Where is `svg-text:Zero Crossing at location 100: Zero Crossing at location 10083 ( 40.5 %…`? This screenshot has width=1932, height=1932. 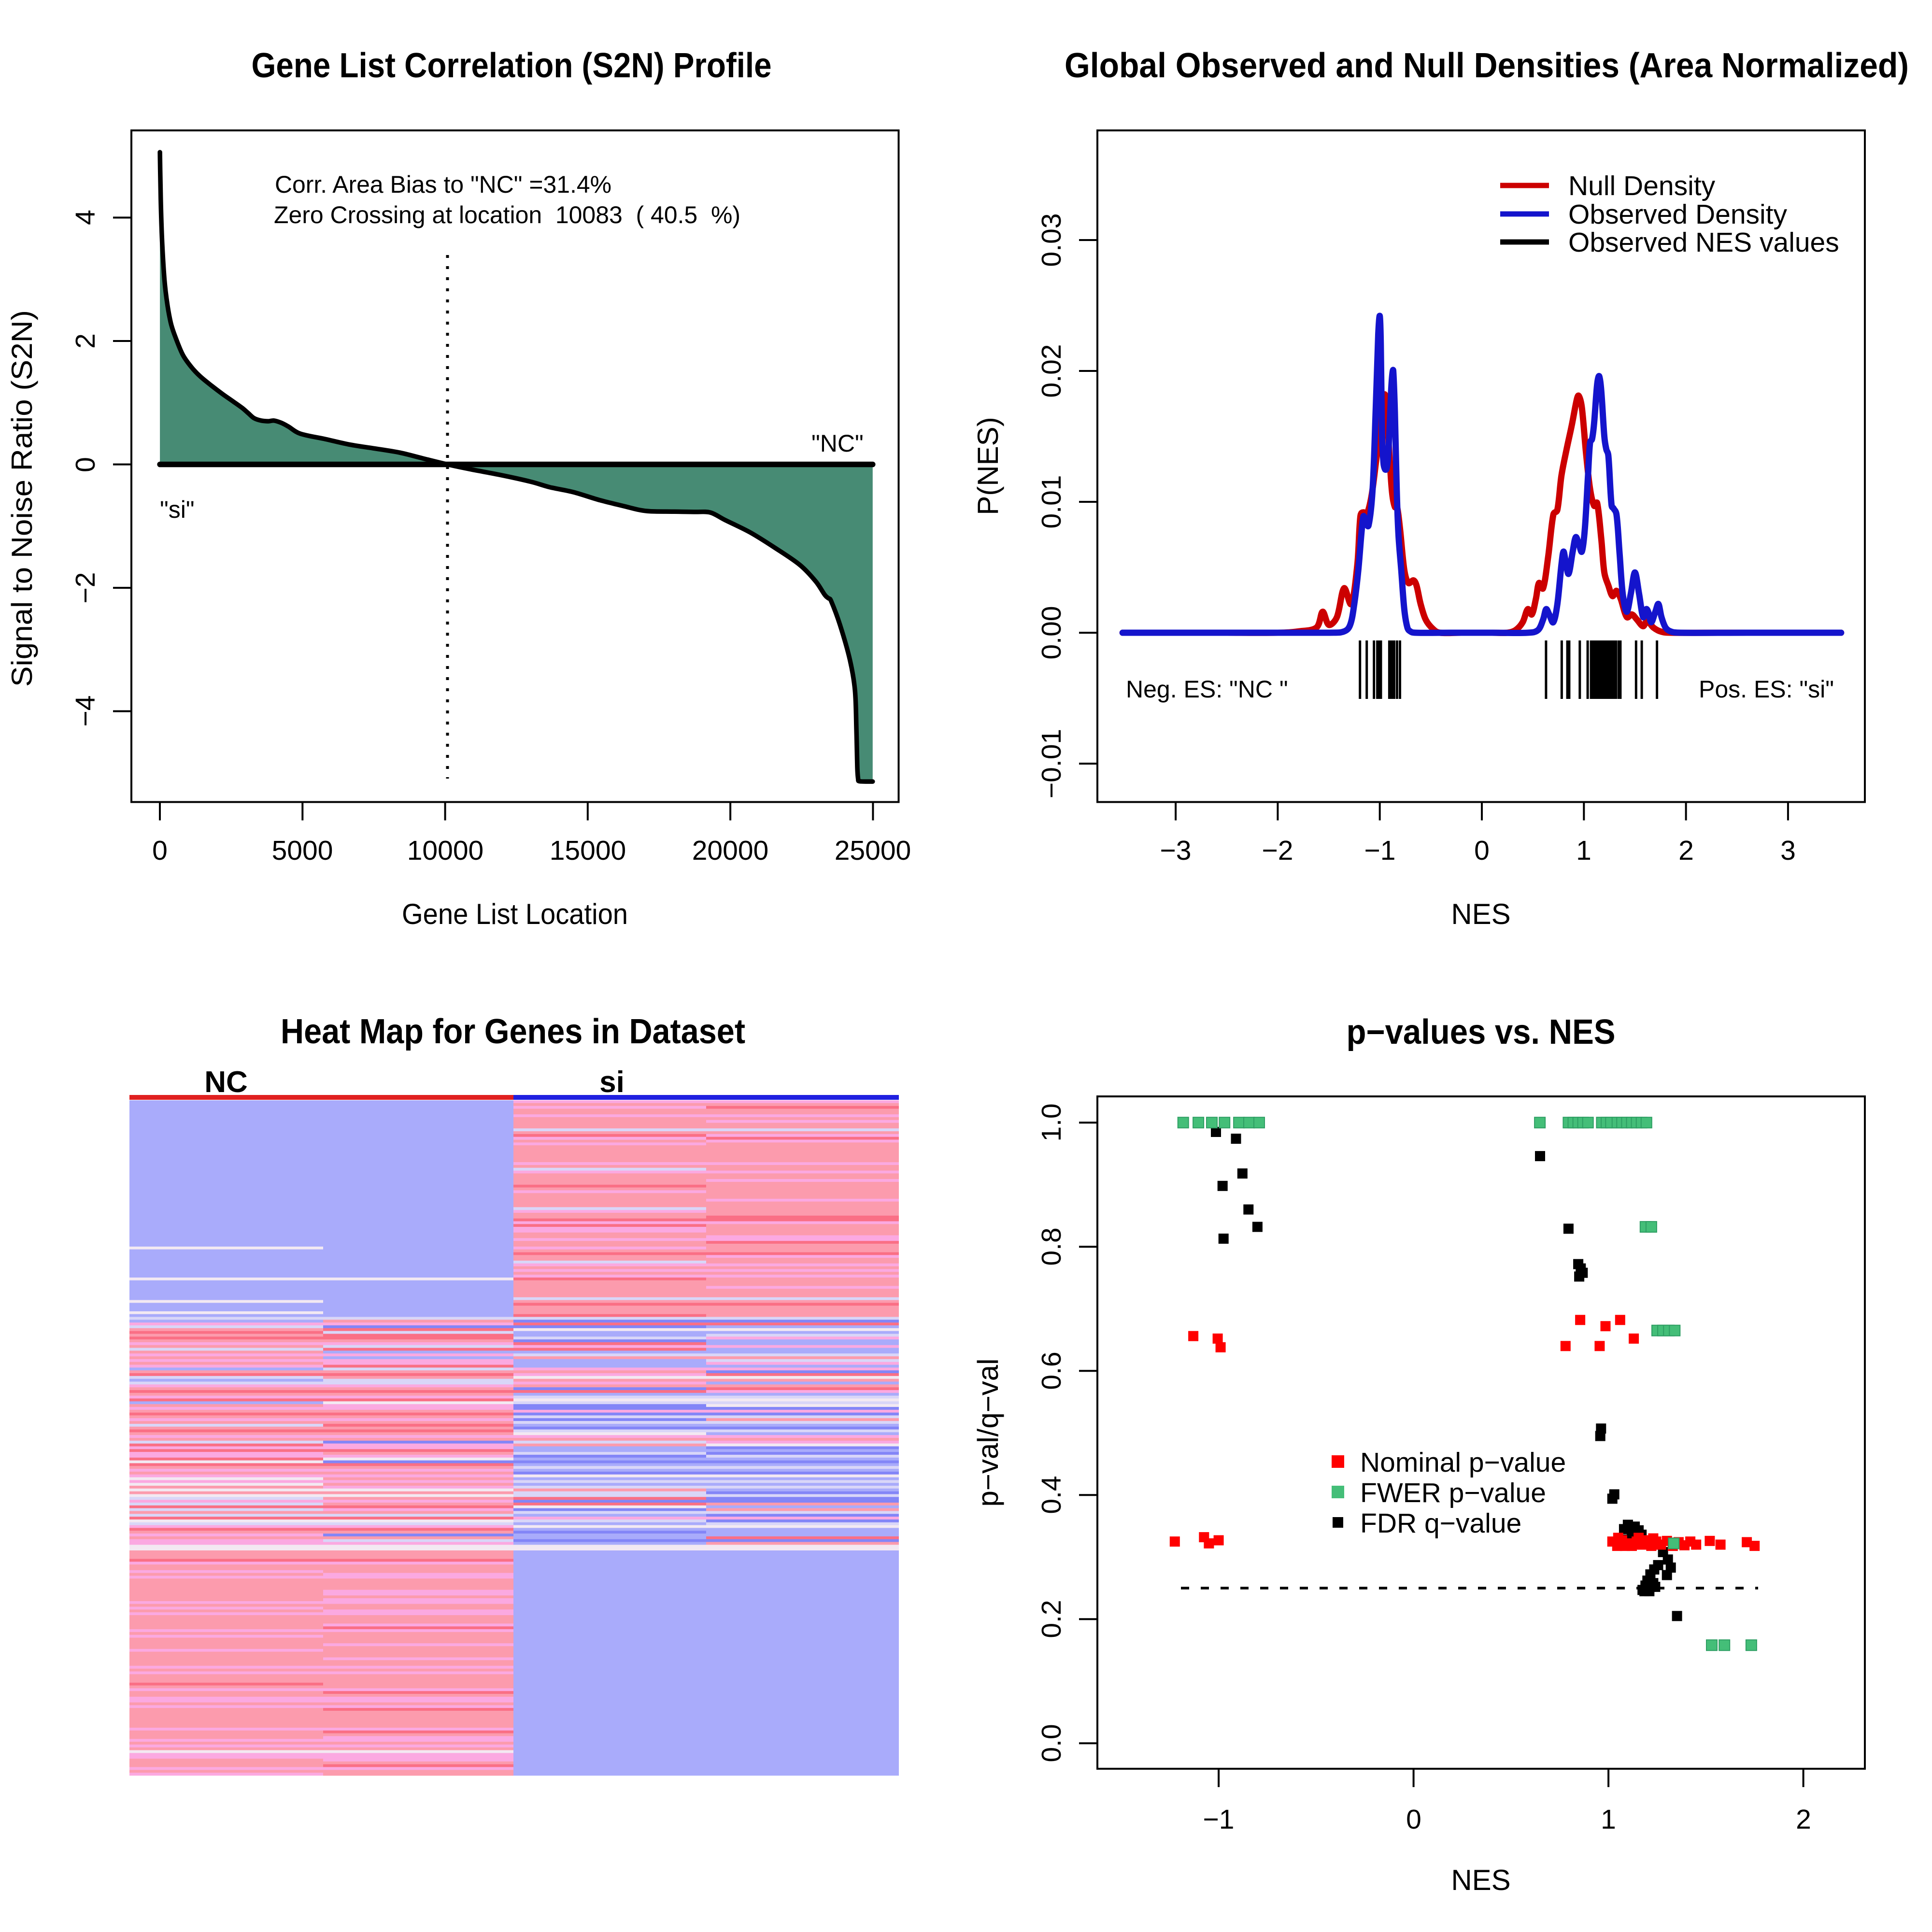
svg-text:Zero Crossing at location 100: Zero Crossing at location 10083 ( 40.5 %… is located at coordinates (507, 214).